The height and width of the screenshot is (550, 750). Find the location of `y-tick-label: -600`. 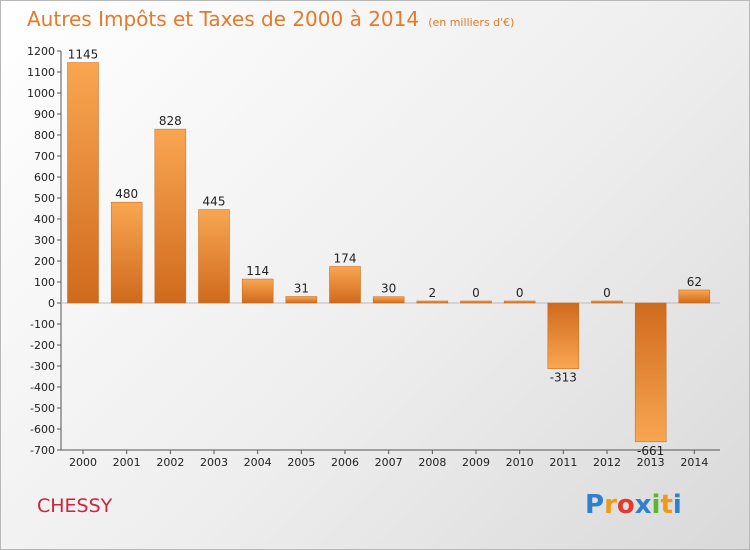

y-tick-label: -600 is located at coordinates (42, 429).